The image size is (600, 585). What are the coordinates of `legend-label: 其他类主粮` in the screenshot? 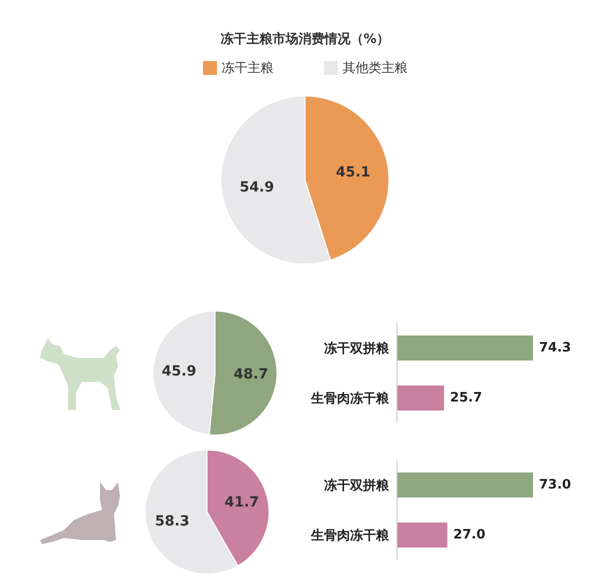 It's located at (375, 69).